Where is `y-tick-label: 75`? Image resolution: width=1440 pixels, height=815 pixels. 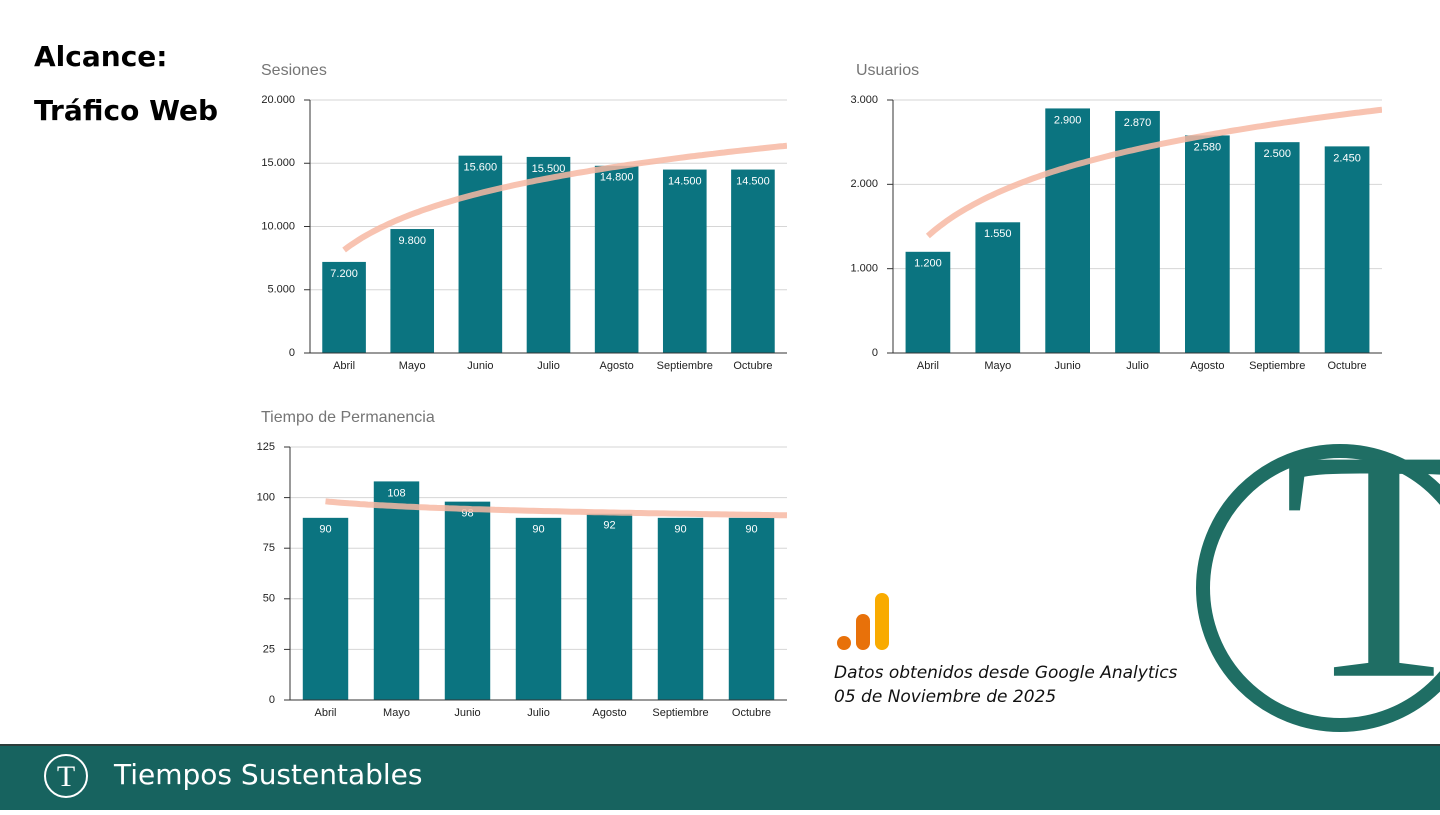
y-tick-label: 75 is located at coordinates (269, 548).